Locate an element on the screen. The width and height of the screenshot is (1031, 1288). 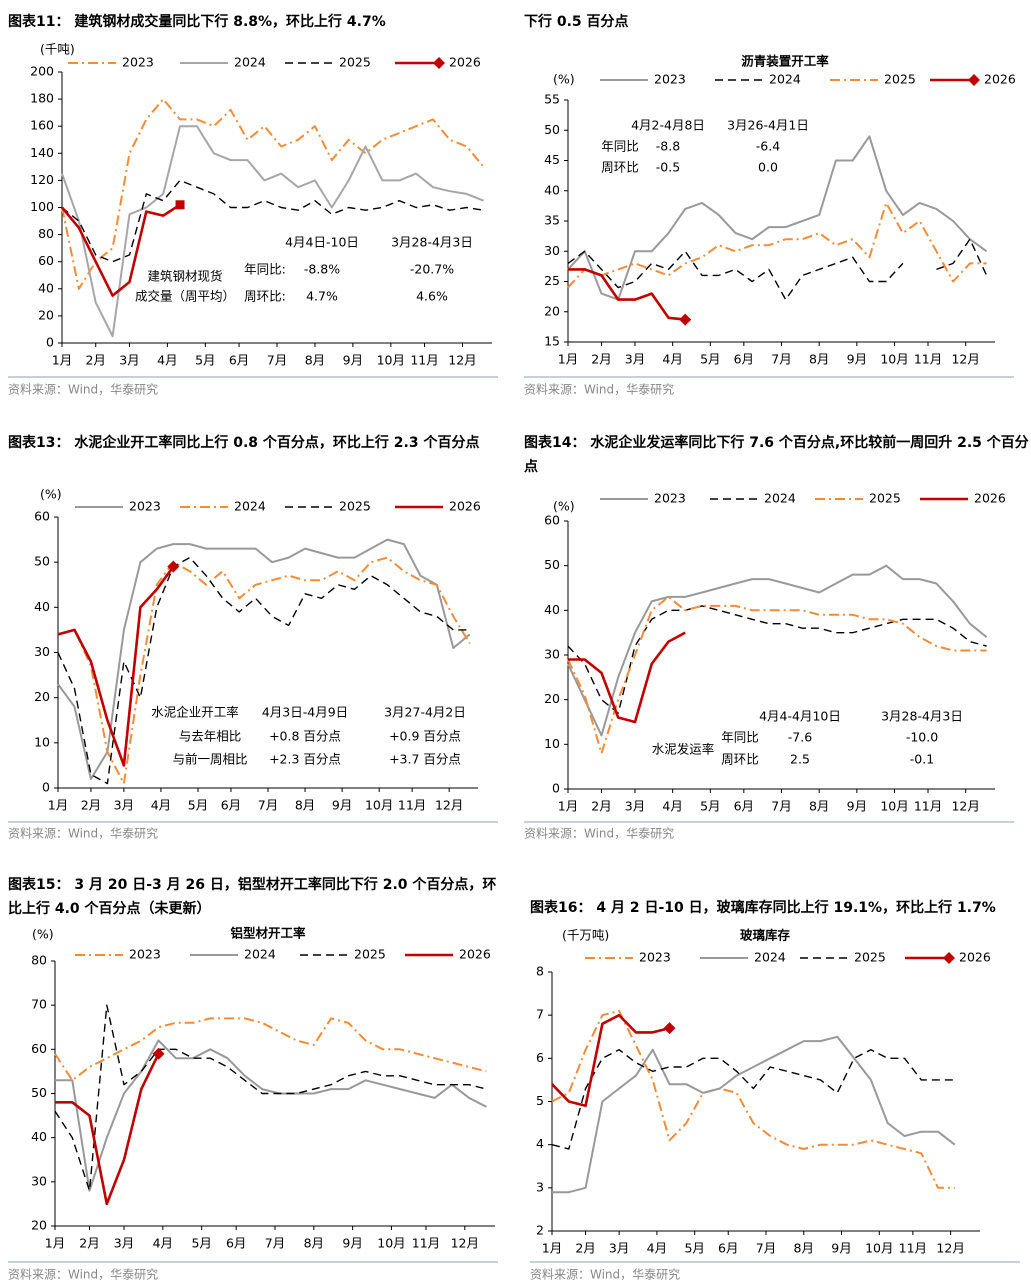
x-tick-label: 10月 is located at coordinates (894, 806).